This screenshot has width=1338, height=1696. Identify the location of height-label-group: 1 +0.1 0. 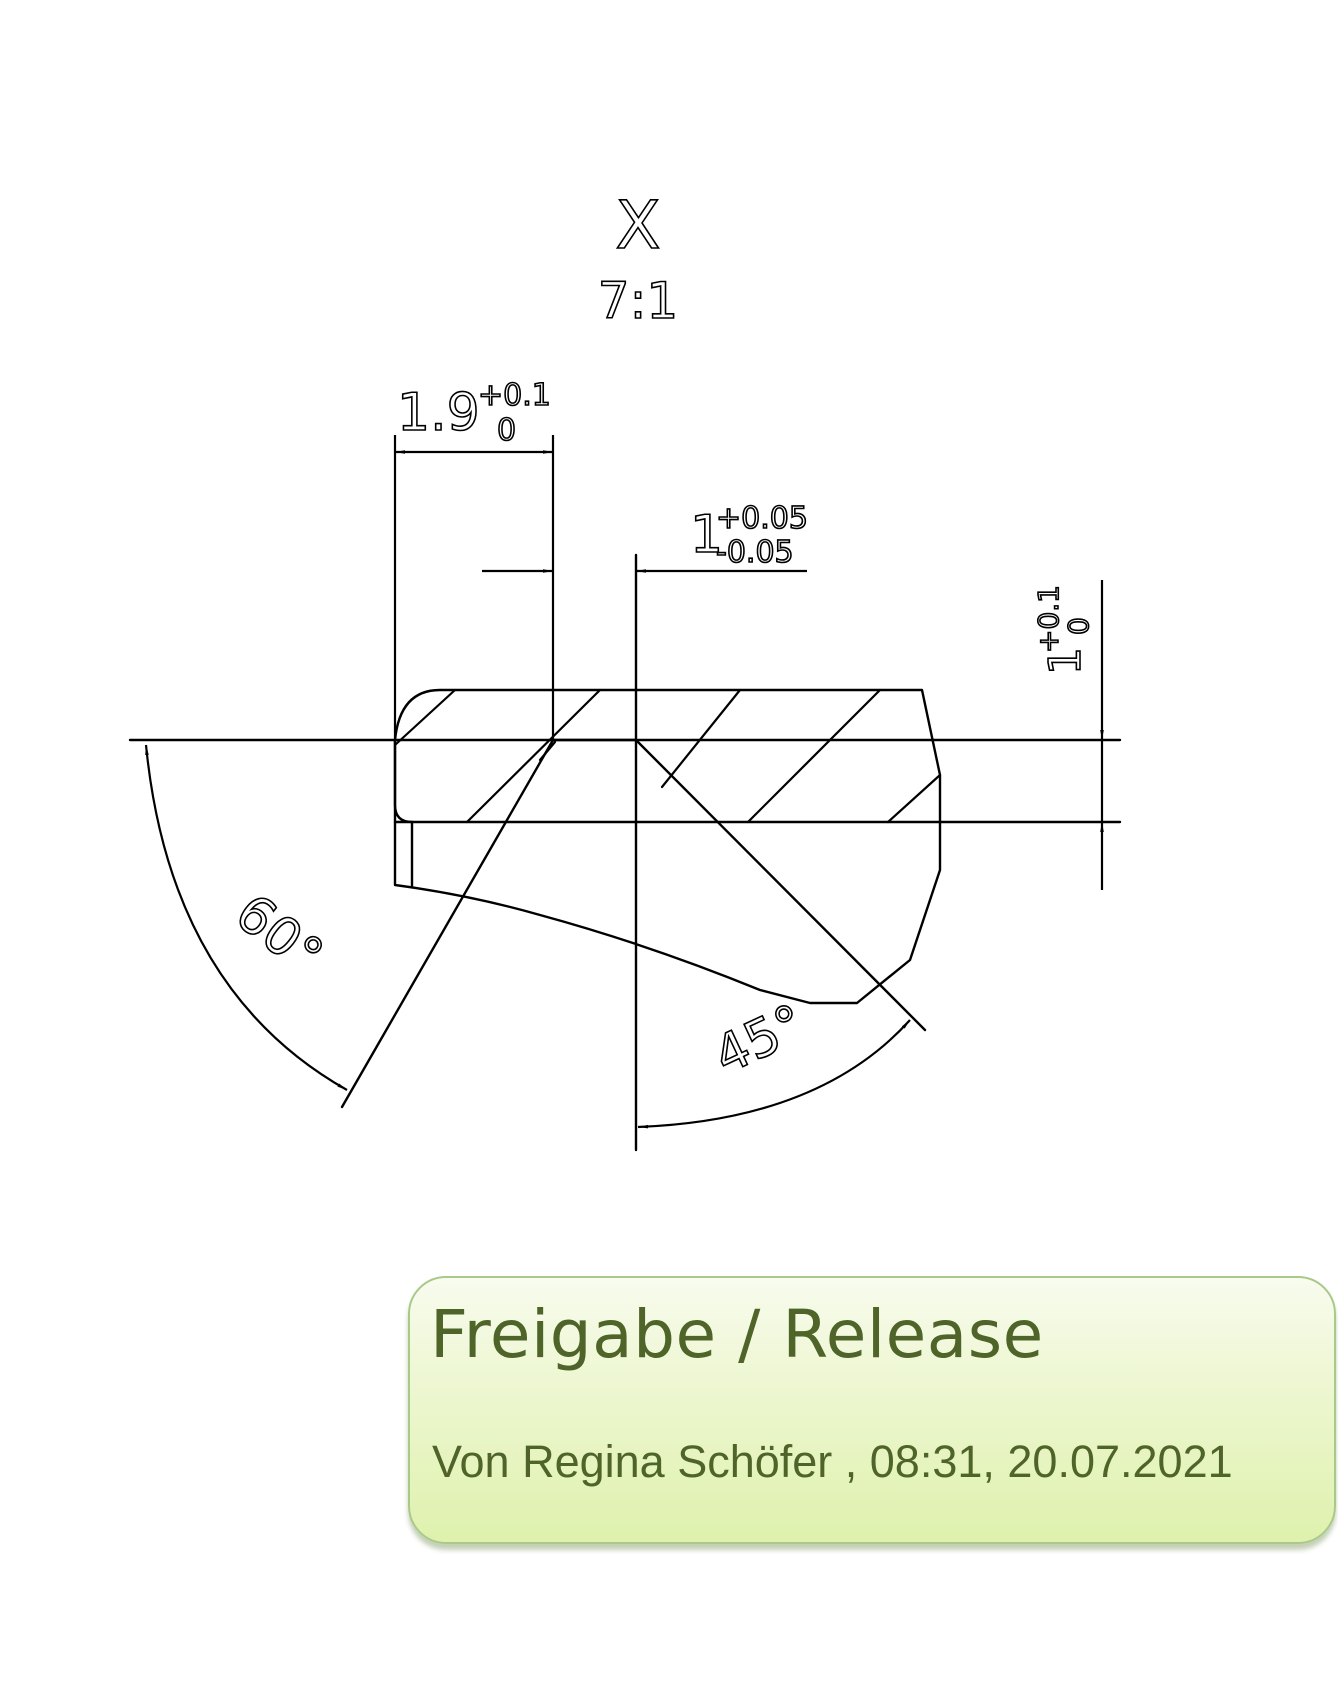
(1063, 630).